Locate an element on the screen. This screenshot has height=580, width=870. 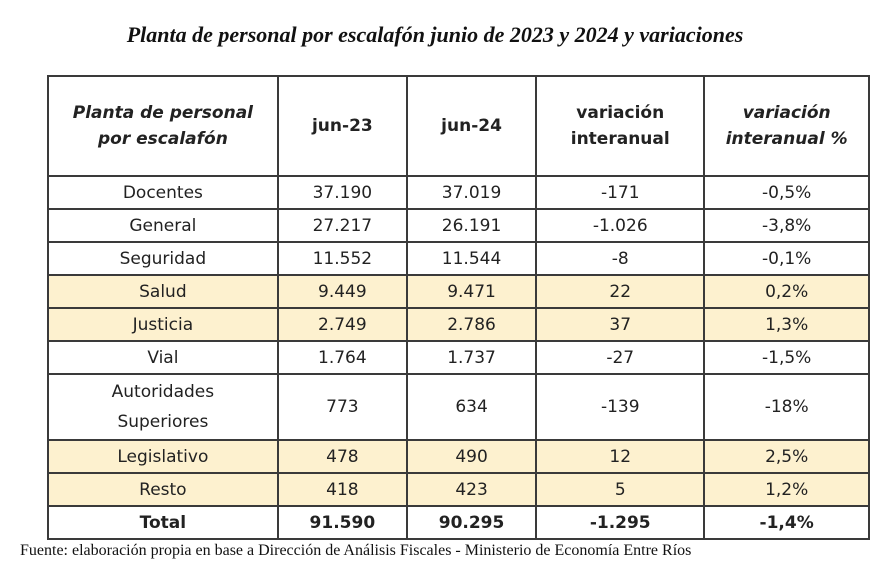
row-label: Legislativo is located at coordinates (163, 456).